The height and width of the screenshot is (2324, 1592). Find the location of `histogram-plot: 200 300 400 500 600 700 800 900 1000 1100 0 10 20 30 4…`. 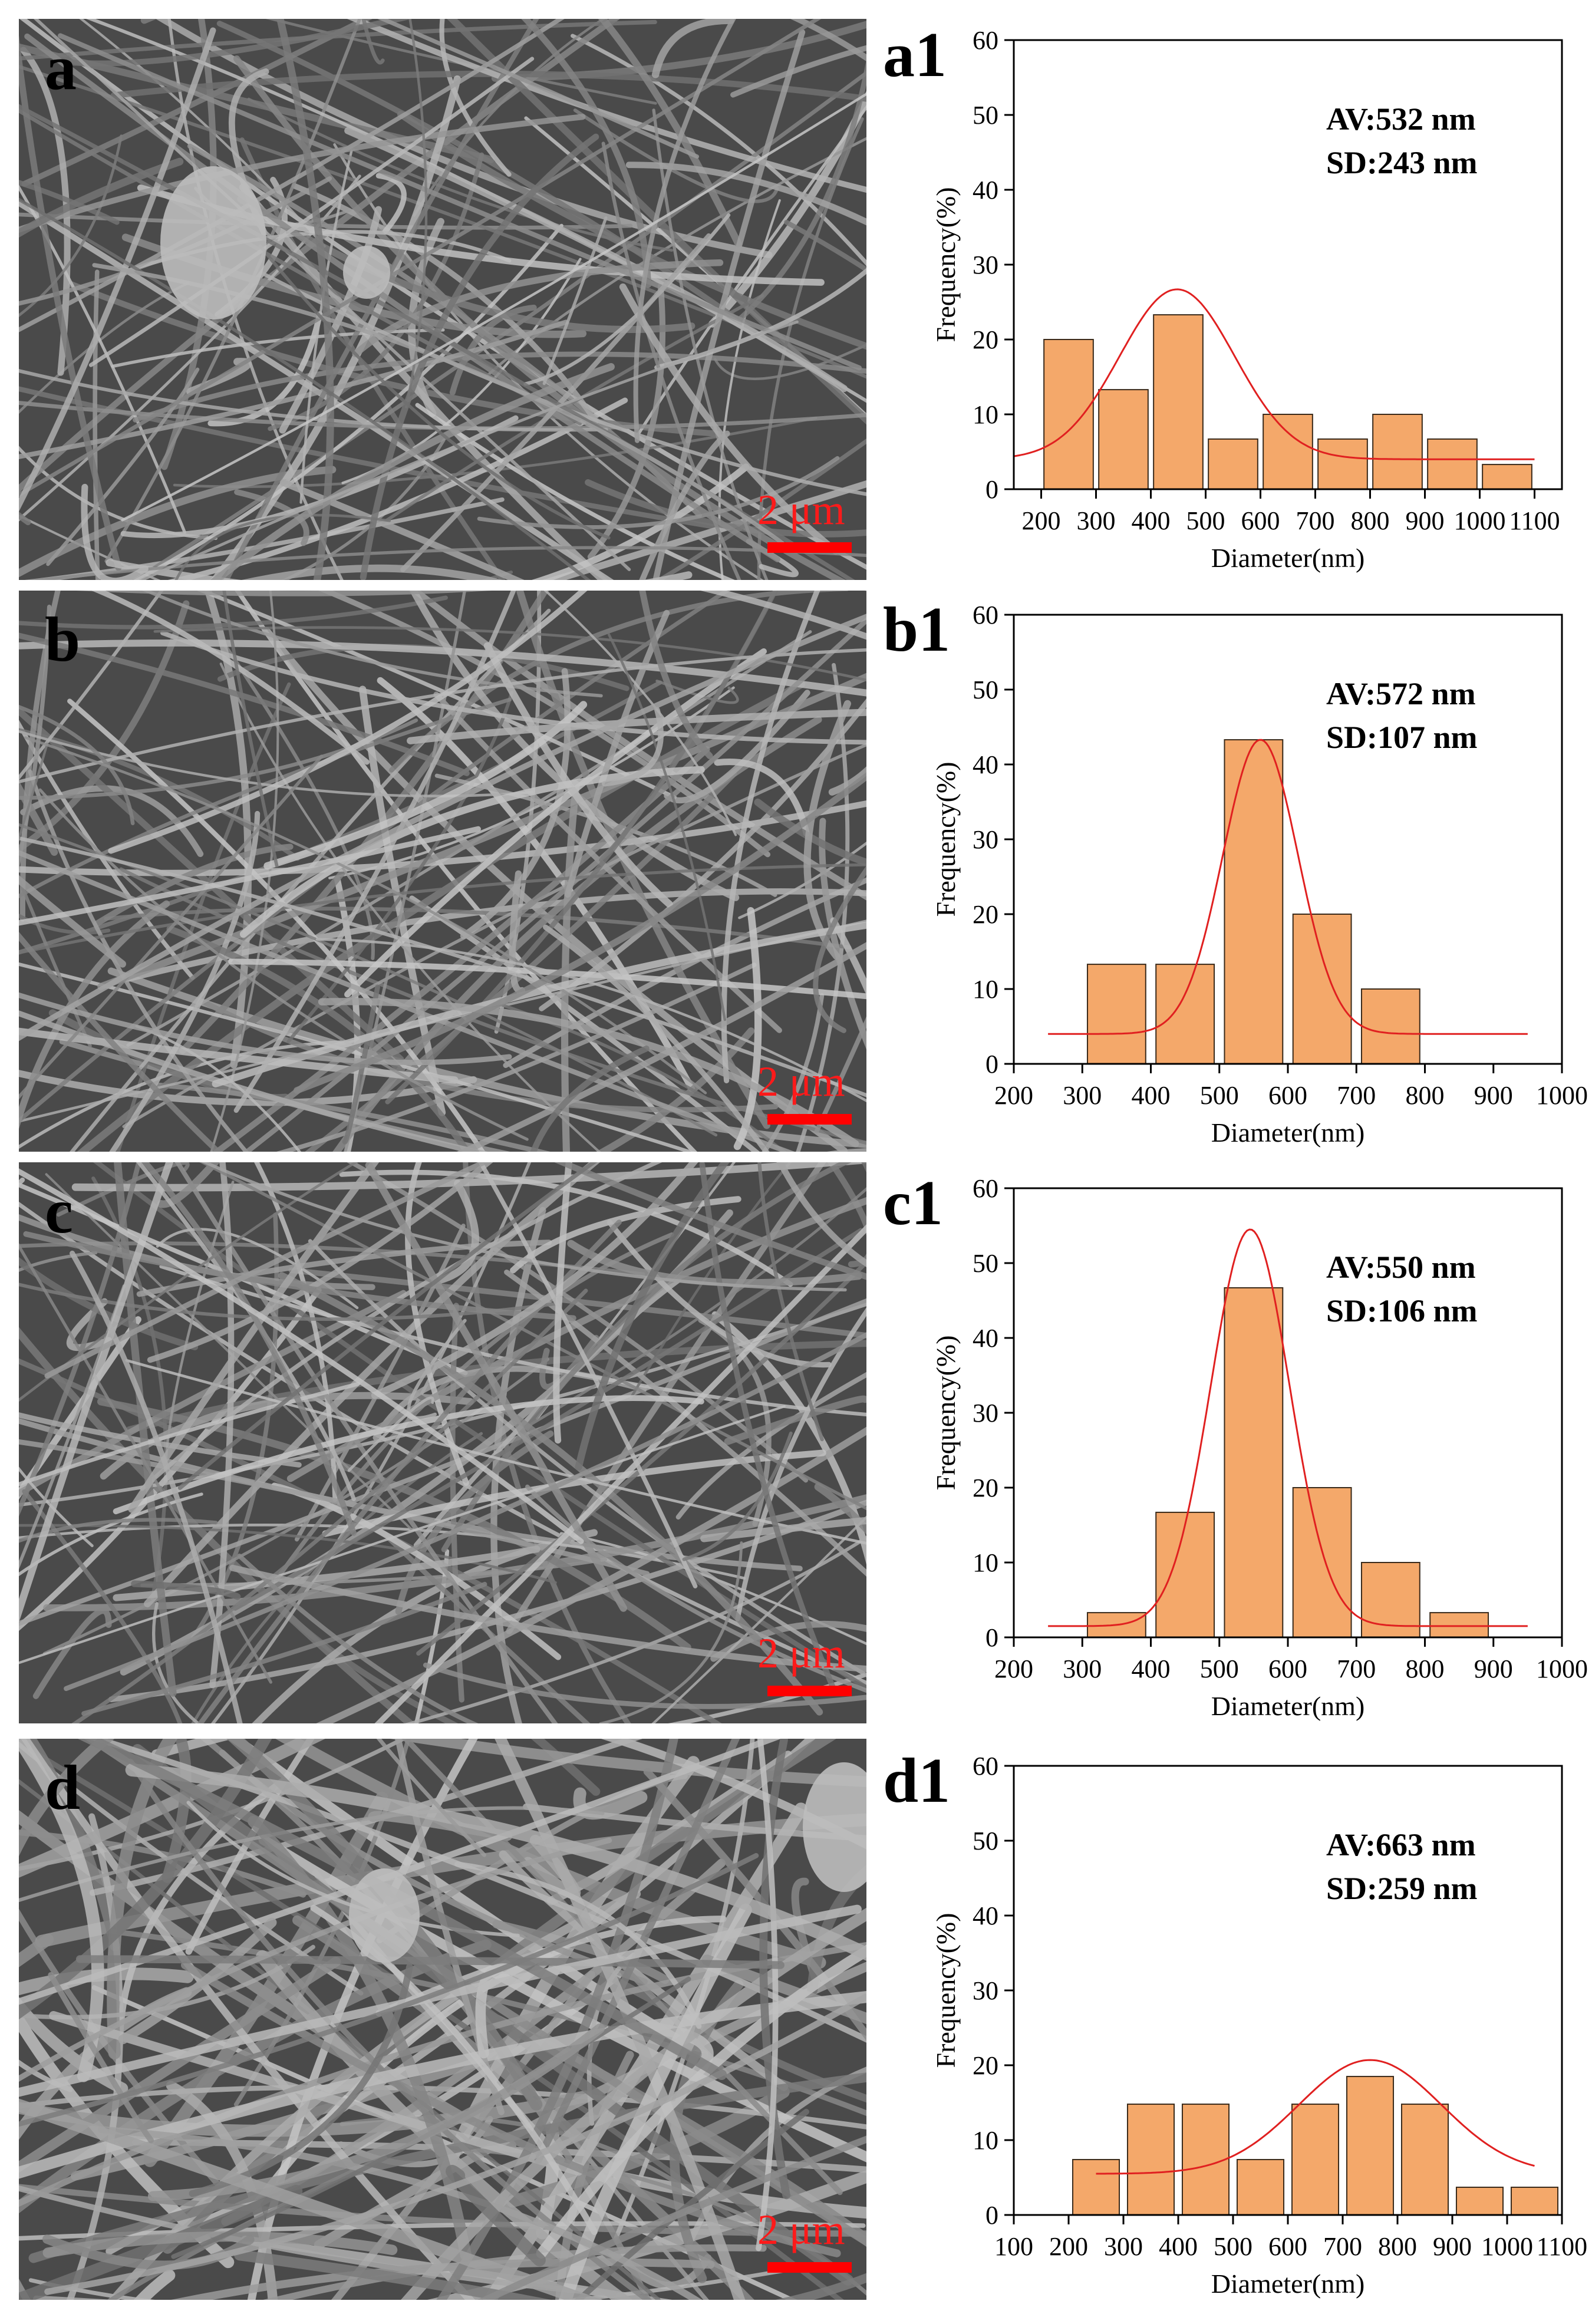

histogram-plot: 200 300 400 500 600 700 800 900 1000 1100 0 10 20 30 4… is located at coordinates (1247, 299).